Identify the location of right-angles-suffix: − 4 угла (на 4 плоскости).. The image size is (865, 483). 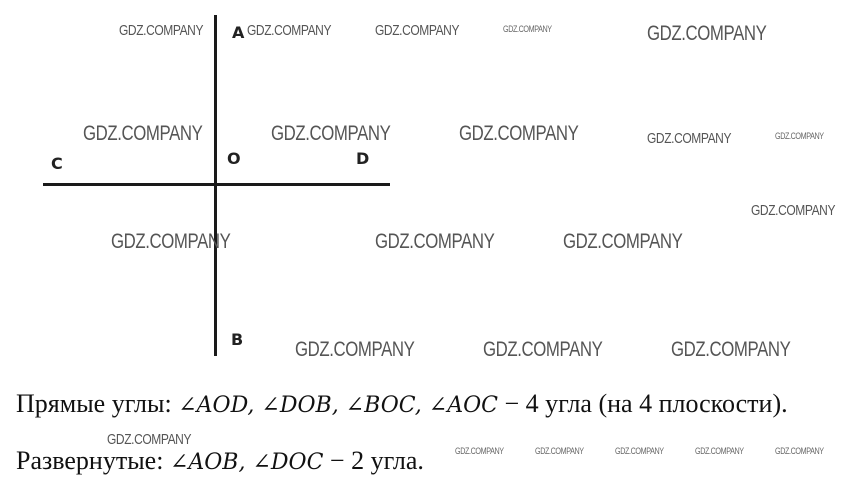
(642, 403).